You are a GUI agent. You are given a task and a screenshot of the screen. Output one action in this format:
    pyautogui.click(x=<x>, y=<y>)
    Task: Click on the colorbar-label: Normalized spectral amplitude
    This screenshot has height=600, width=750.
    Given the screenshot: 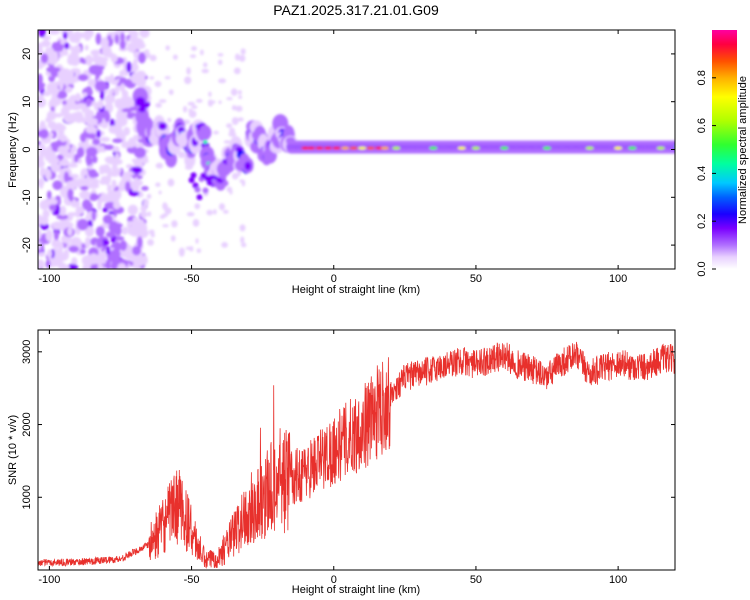 What is the action you would take?
    pyautogui.click(x=743, y=150)
    